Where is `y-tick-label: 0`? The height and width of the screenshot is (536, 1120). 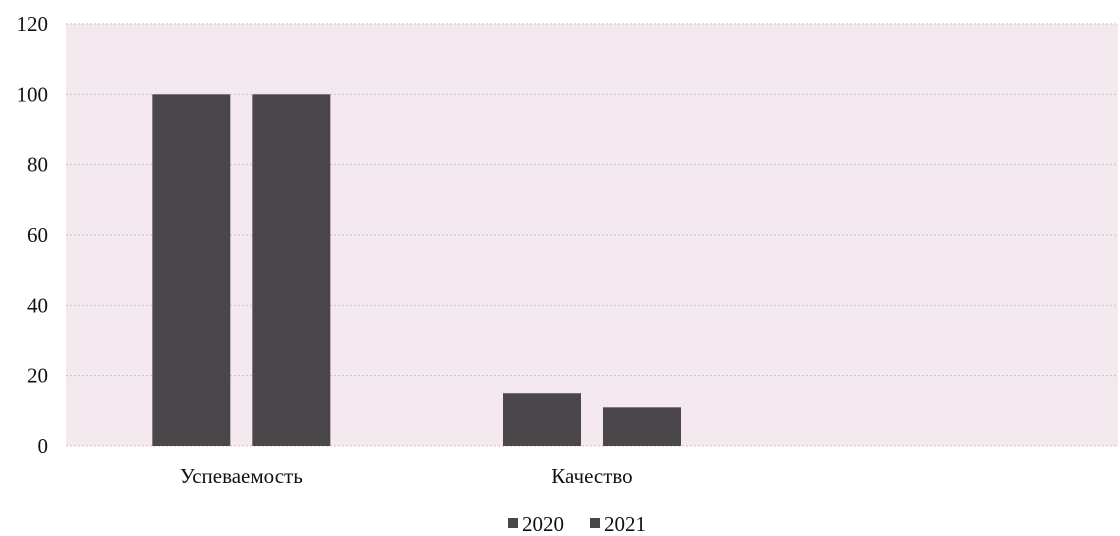
y-tick-label: 0 is located at coordinates (43, 446).